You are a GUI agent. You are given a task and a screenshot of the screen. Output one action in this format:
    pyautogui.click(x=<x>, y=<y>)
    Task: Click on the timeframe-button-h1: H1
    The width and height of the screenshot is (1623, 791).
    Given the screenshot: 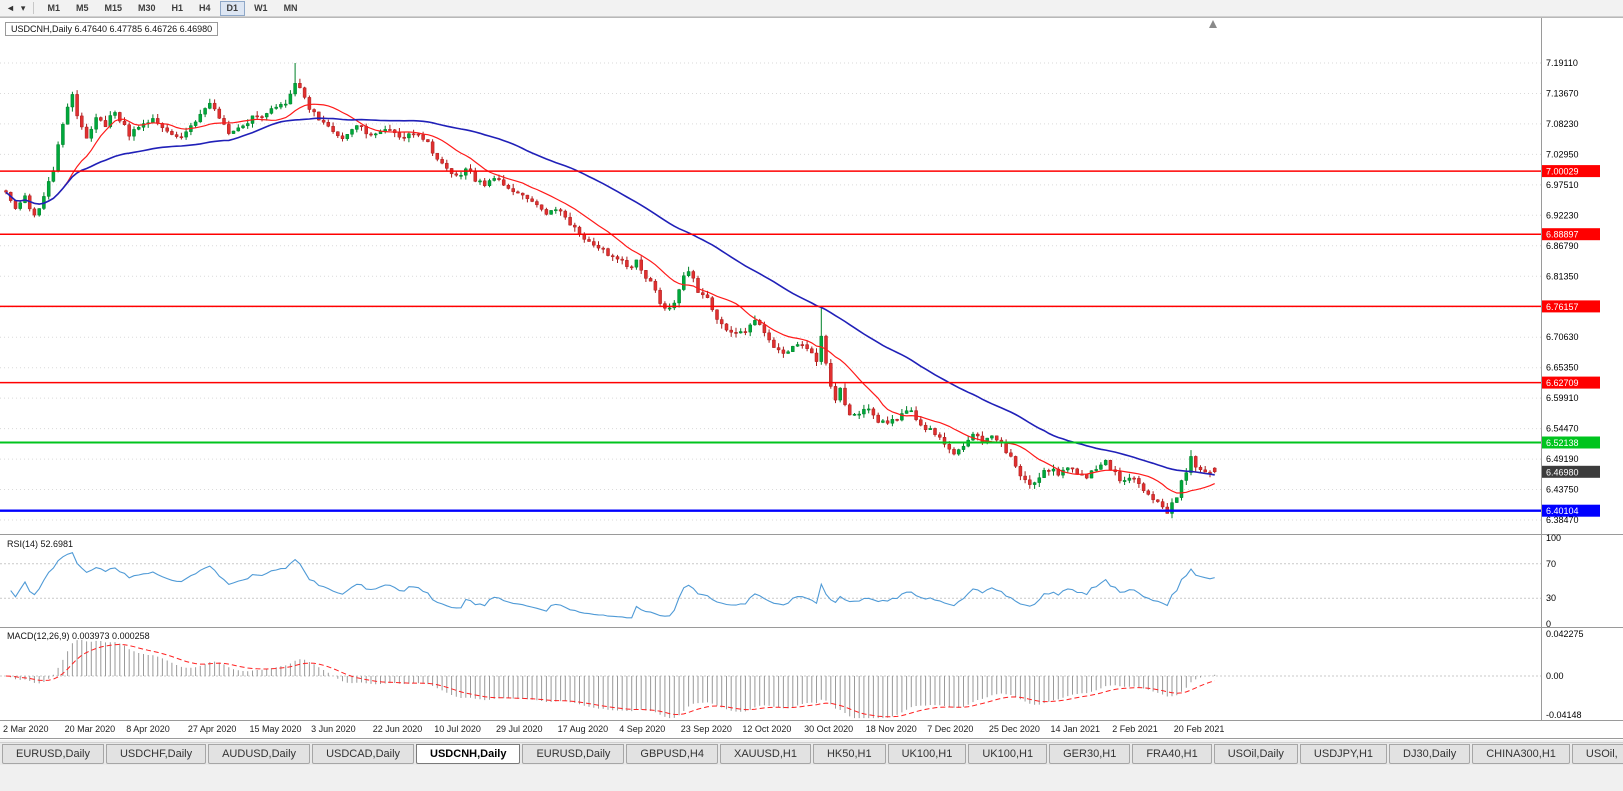 What is the action you would take?
    pyautogui.click(x=178, y=8)
    